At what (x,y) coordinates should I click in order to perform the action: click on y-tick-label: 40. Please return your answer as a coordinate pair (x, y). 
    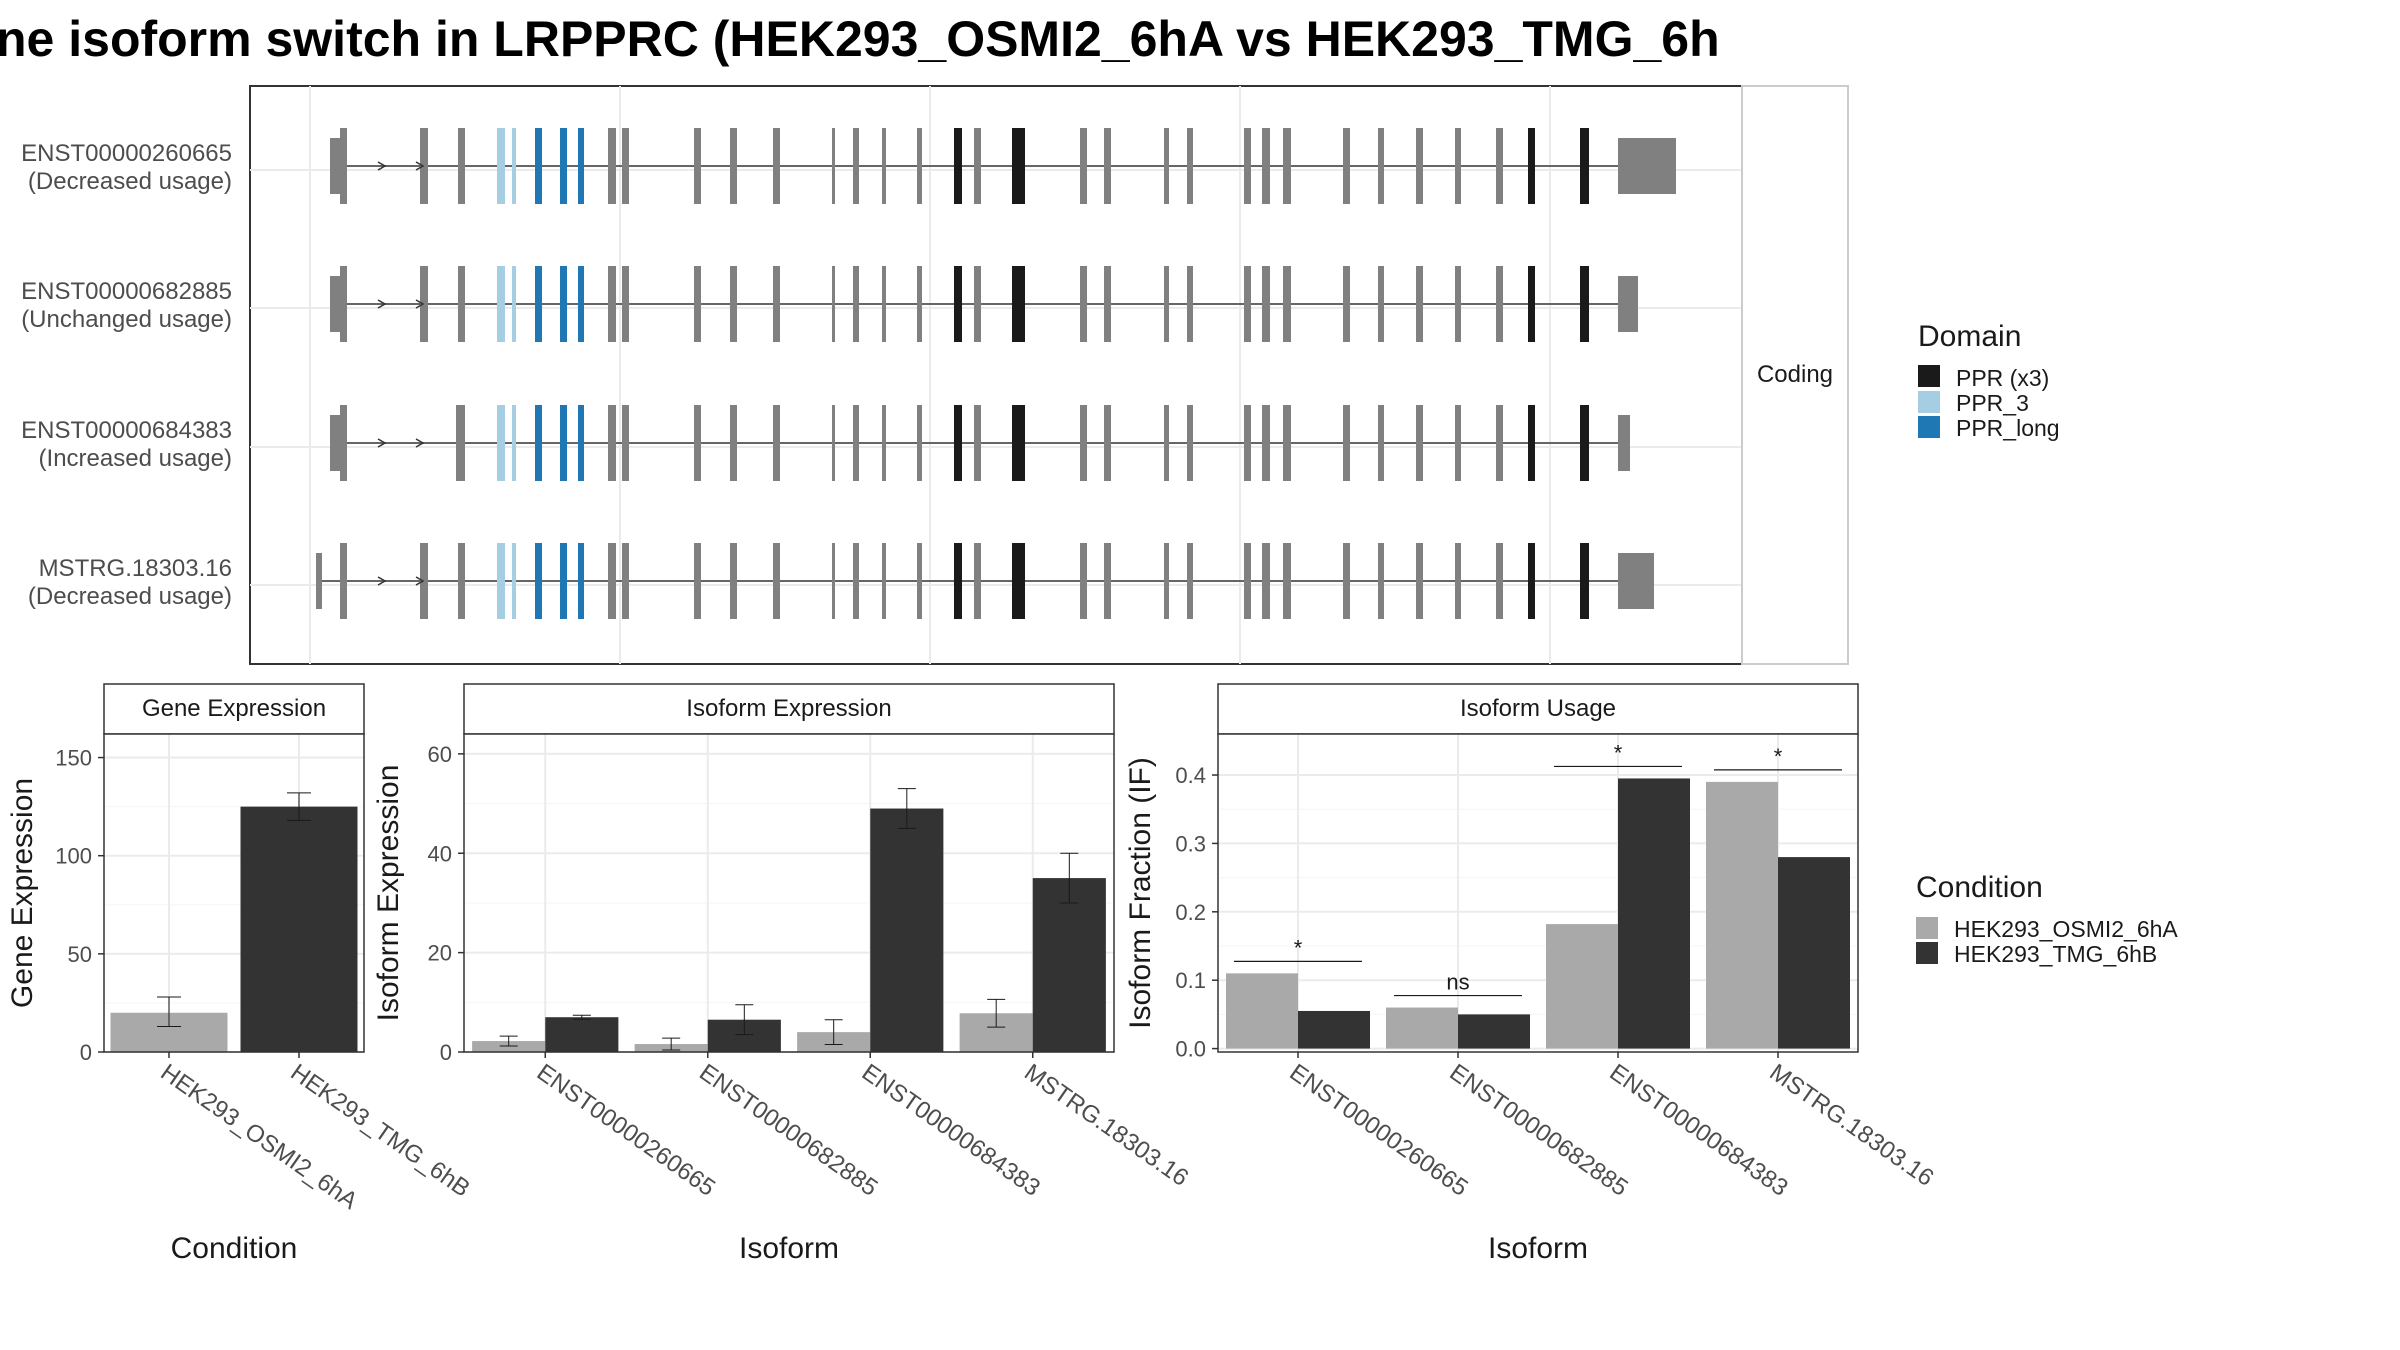
    Looking at the image, I should click on (440, 853).